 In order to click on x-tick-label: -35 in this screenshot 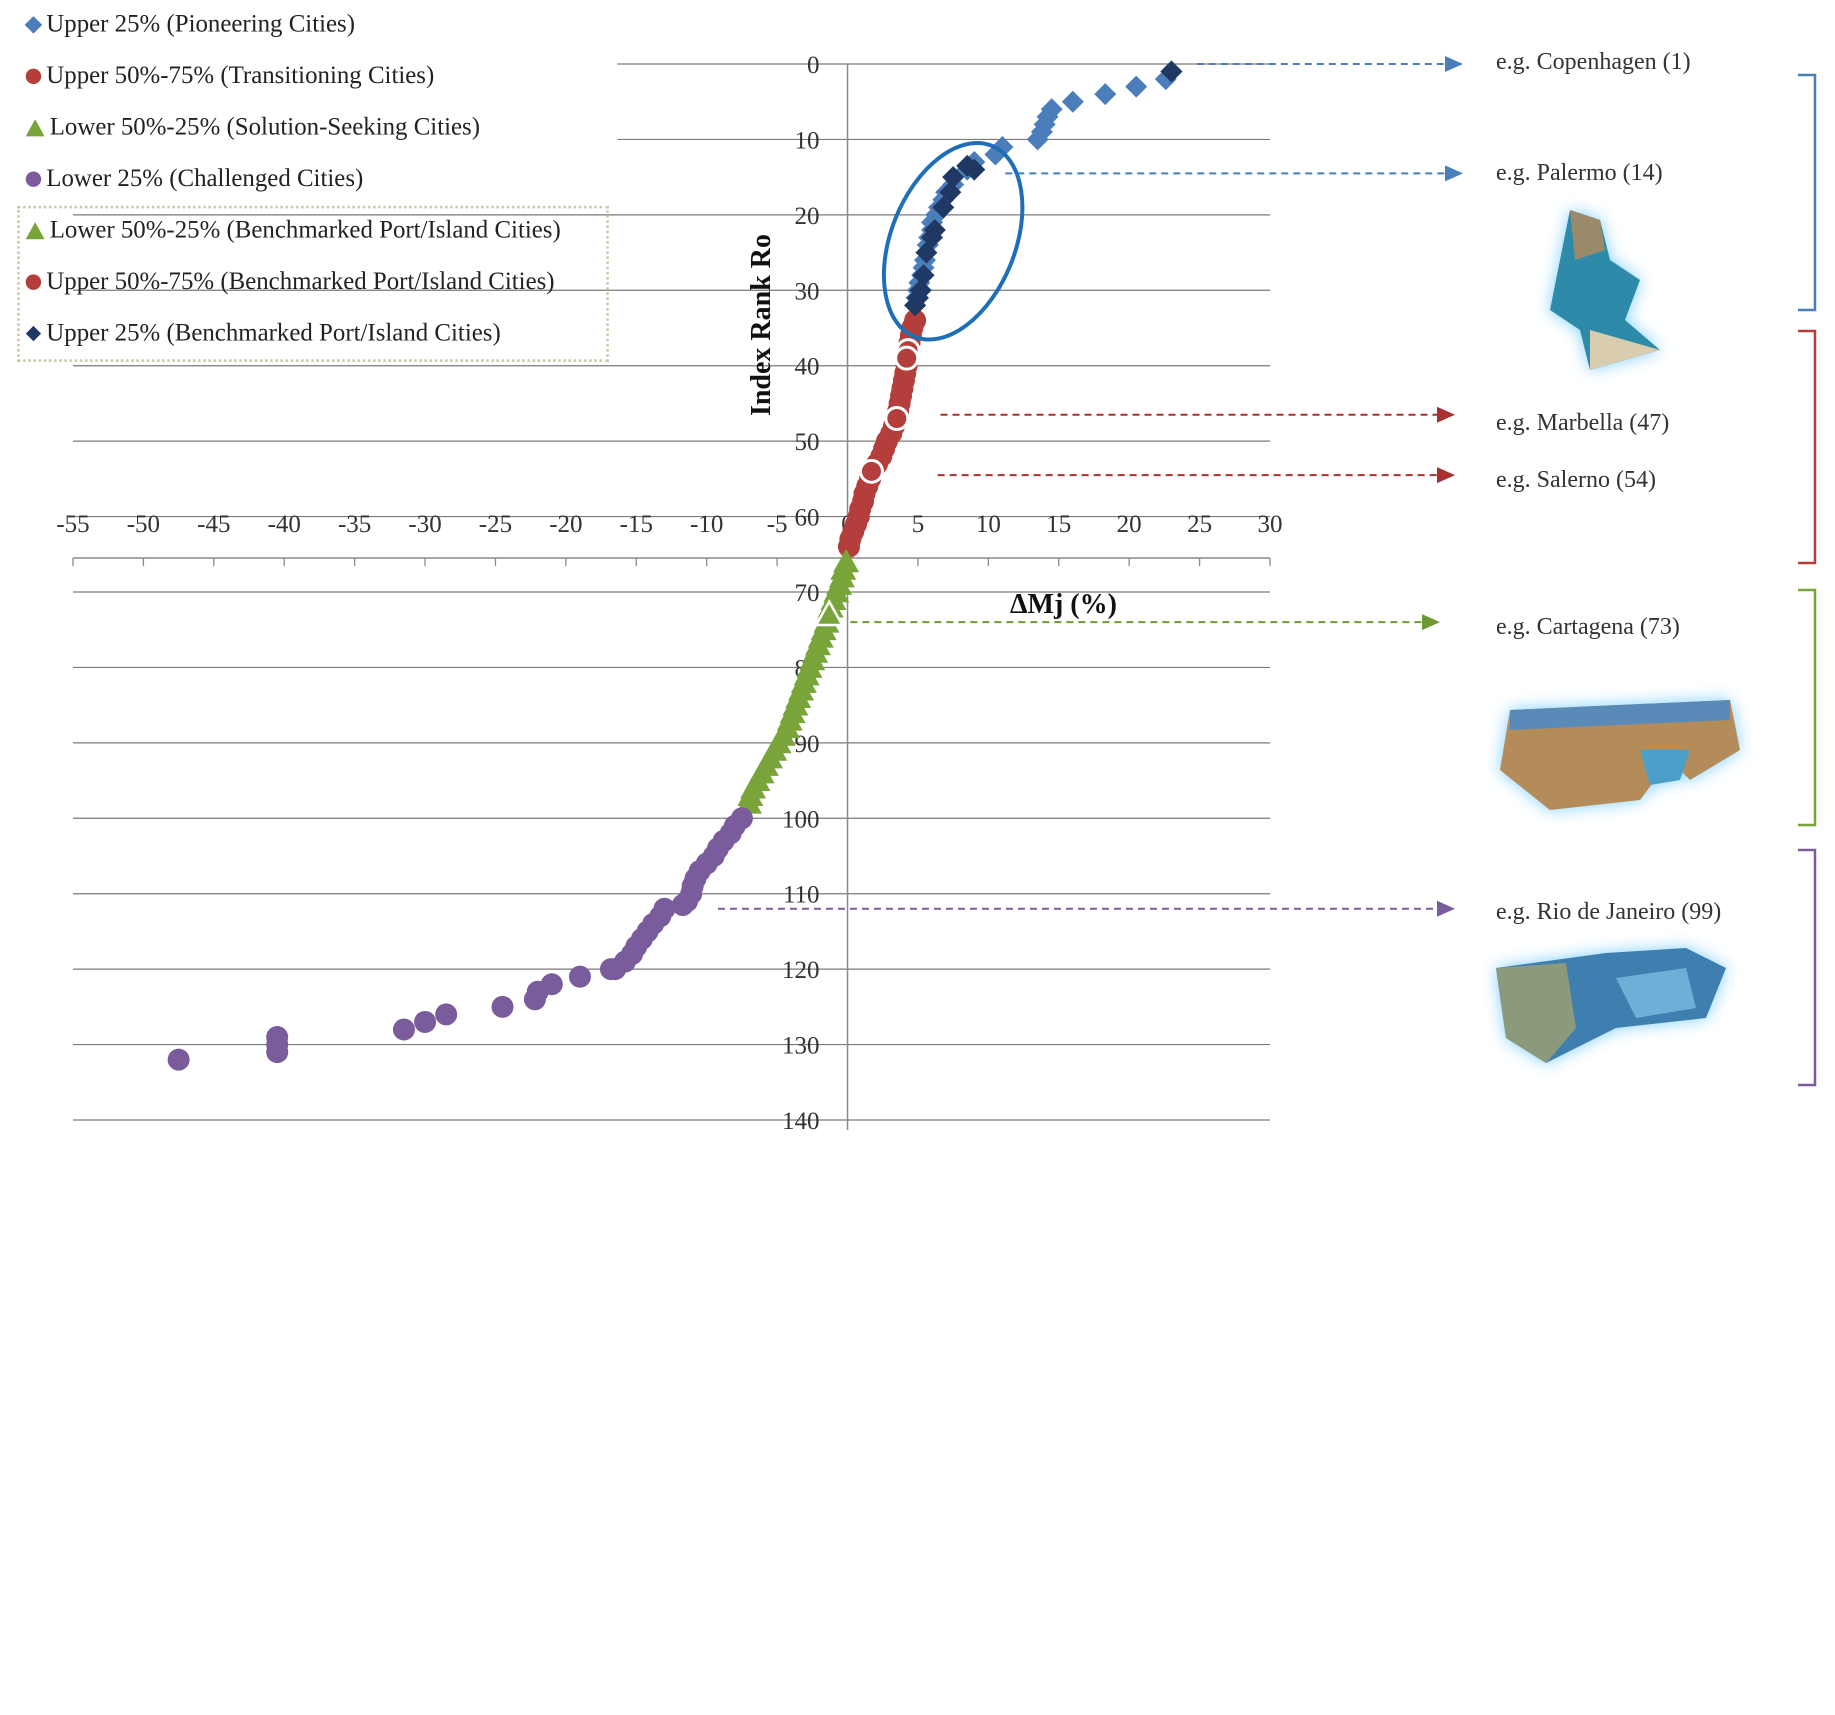, I will do `click(354, 524)`.